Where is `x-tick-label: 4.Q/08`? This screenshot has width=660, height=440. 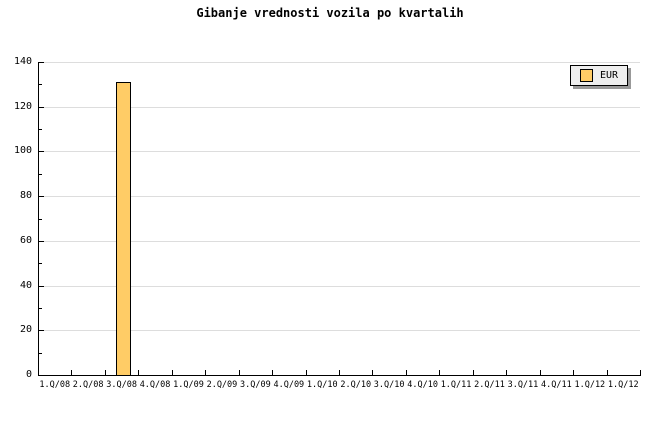 x-tick-label: 4.Q/08 is located at coordinates (155, 385).